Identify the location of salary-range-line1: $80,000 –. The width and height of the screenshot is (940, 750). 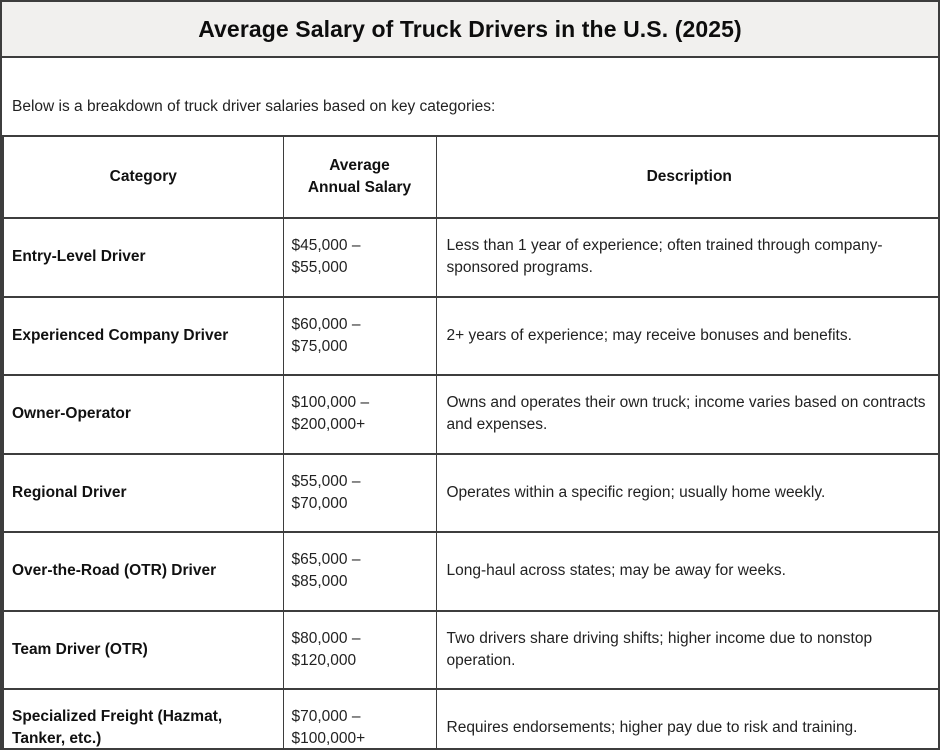
(326, 638).